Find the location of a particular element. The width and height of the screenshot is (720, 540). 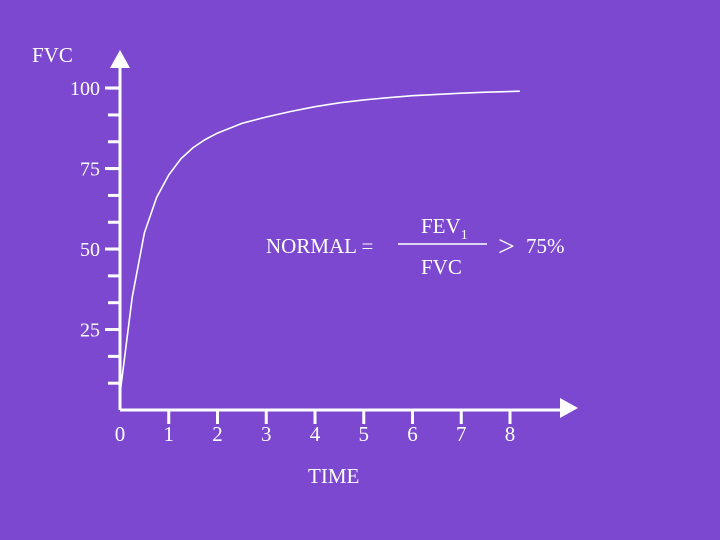

x-tick-label: 7 is located at coordinates (461, 434).